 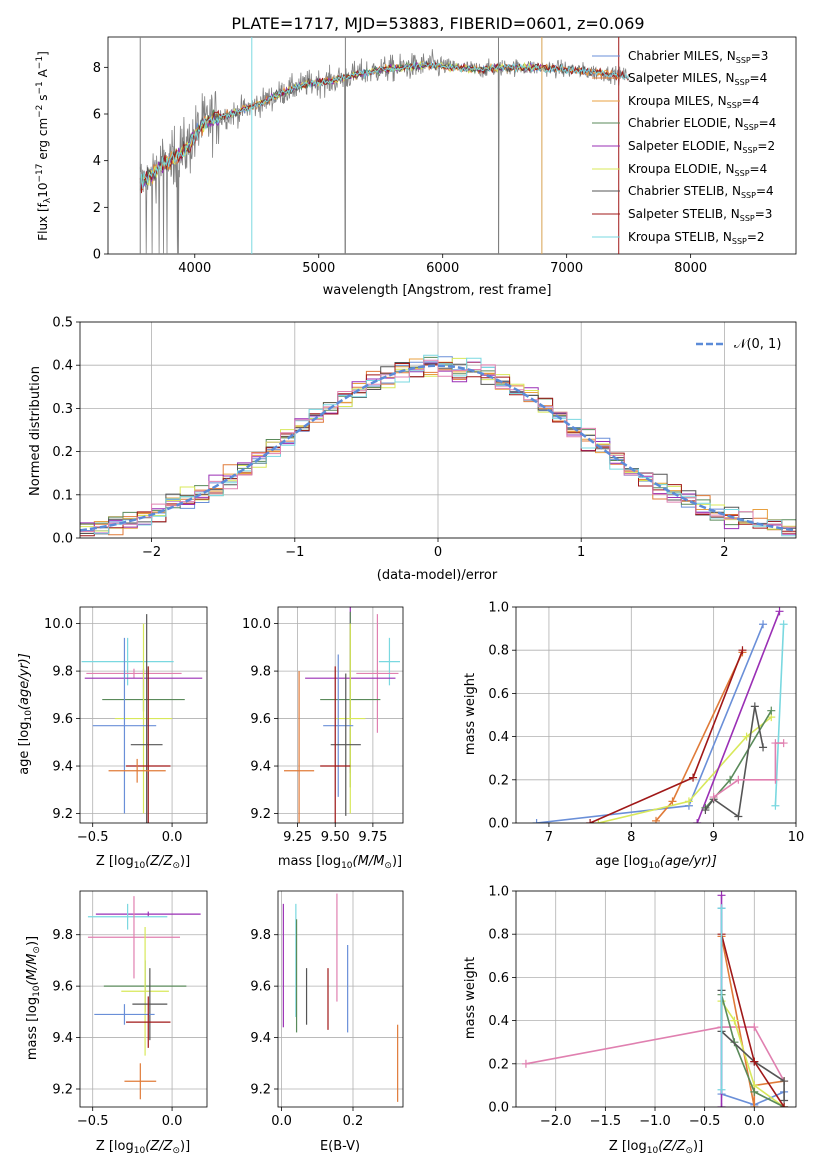 What do you see at coordinates (44, 146) in the screenshot?
I see `spectrum-y-axis-label: Flux [fλ10−17 erg cm−2 s−1 A−1]` at bounding box center [44, 146].